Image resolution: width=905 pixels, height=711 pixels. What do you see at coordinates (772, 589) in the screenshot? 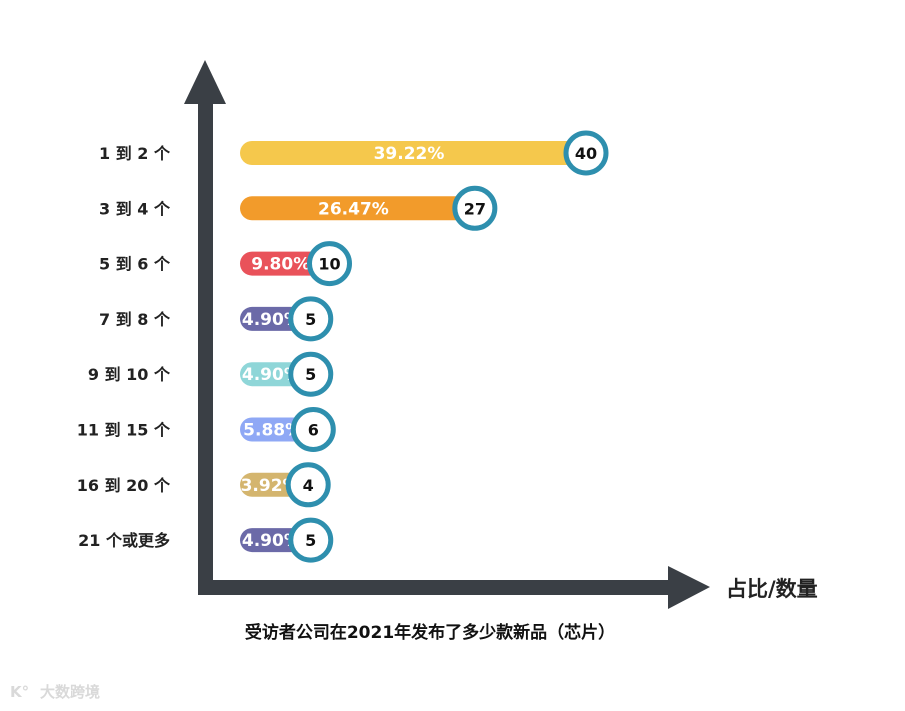
I see `x-axis-label: 占比/数量` at bounding box center [772, 589].